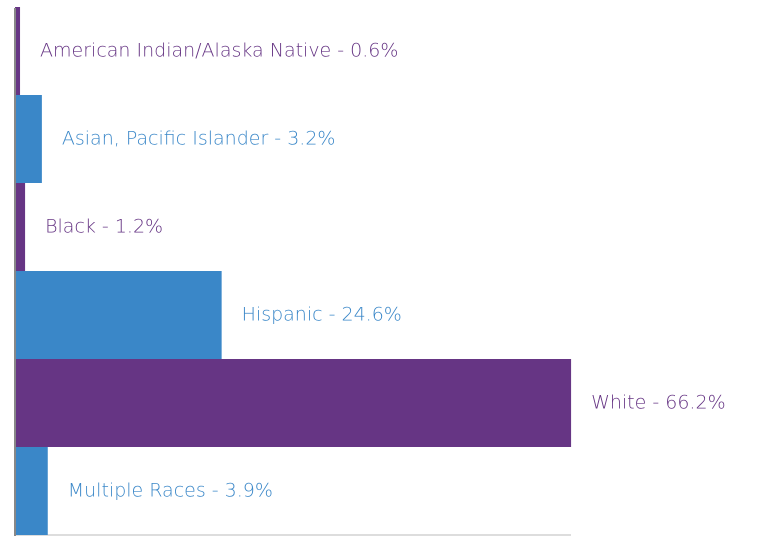  I want to click on data-label: American Indian/Alaska Native - 0.6%, so click(219, 51).